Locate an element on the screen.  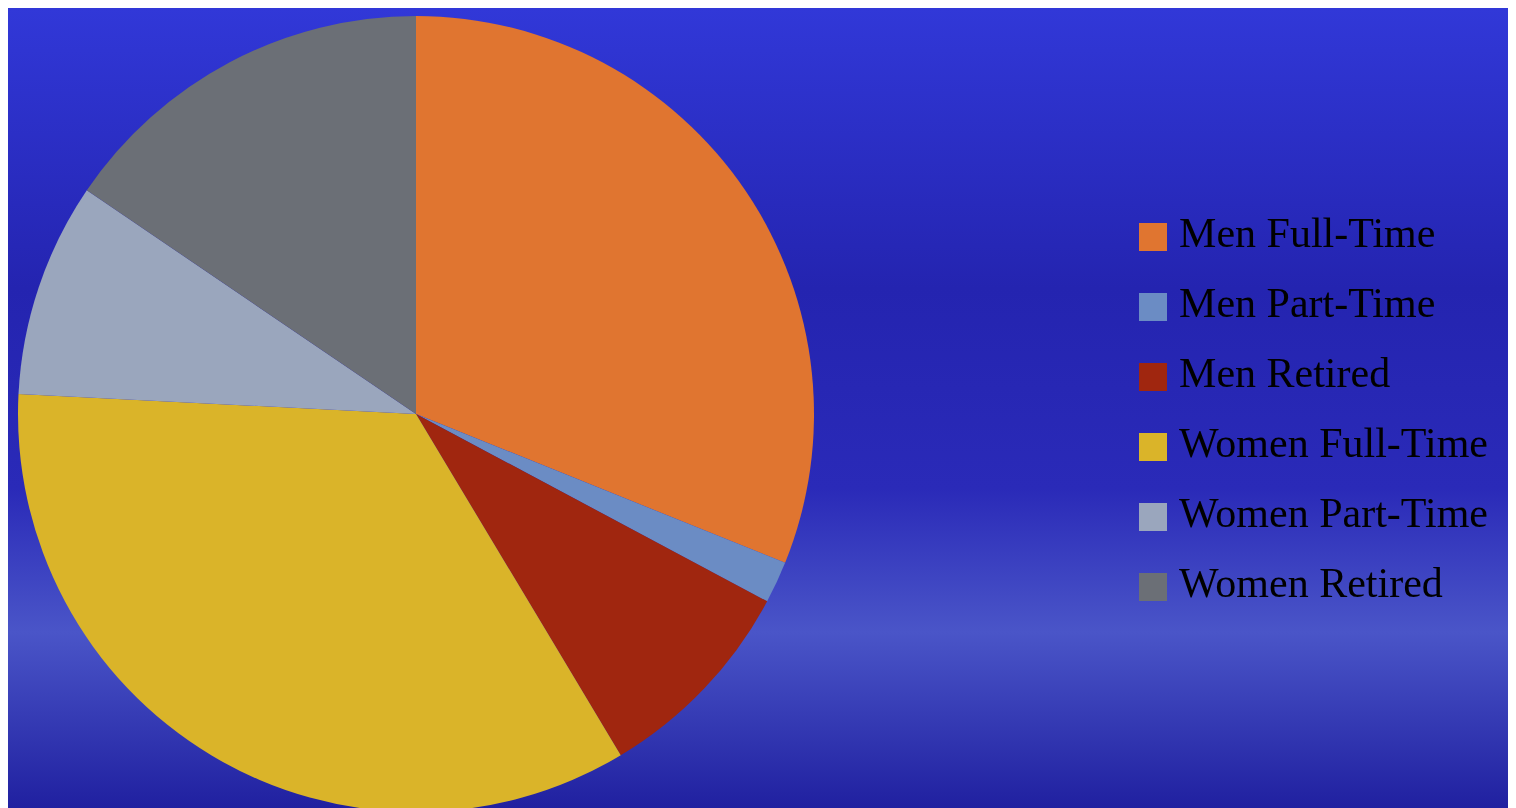
legend-label: Women Full-Time is located at coordinates (1333, 443).